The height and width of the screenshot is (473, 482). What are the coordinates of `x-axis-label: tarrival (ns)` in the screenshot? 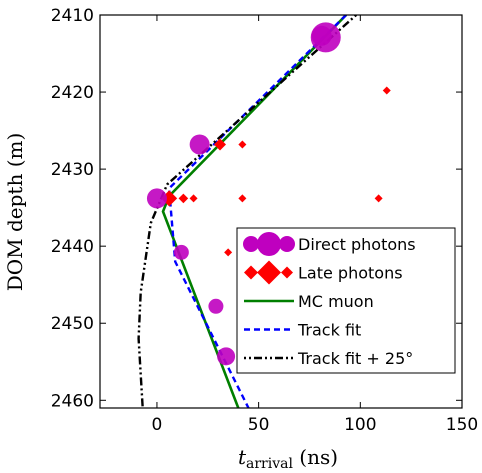 It's located at (288, 458).